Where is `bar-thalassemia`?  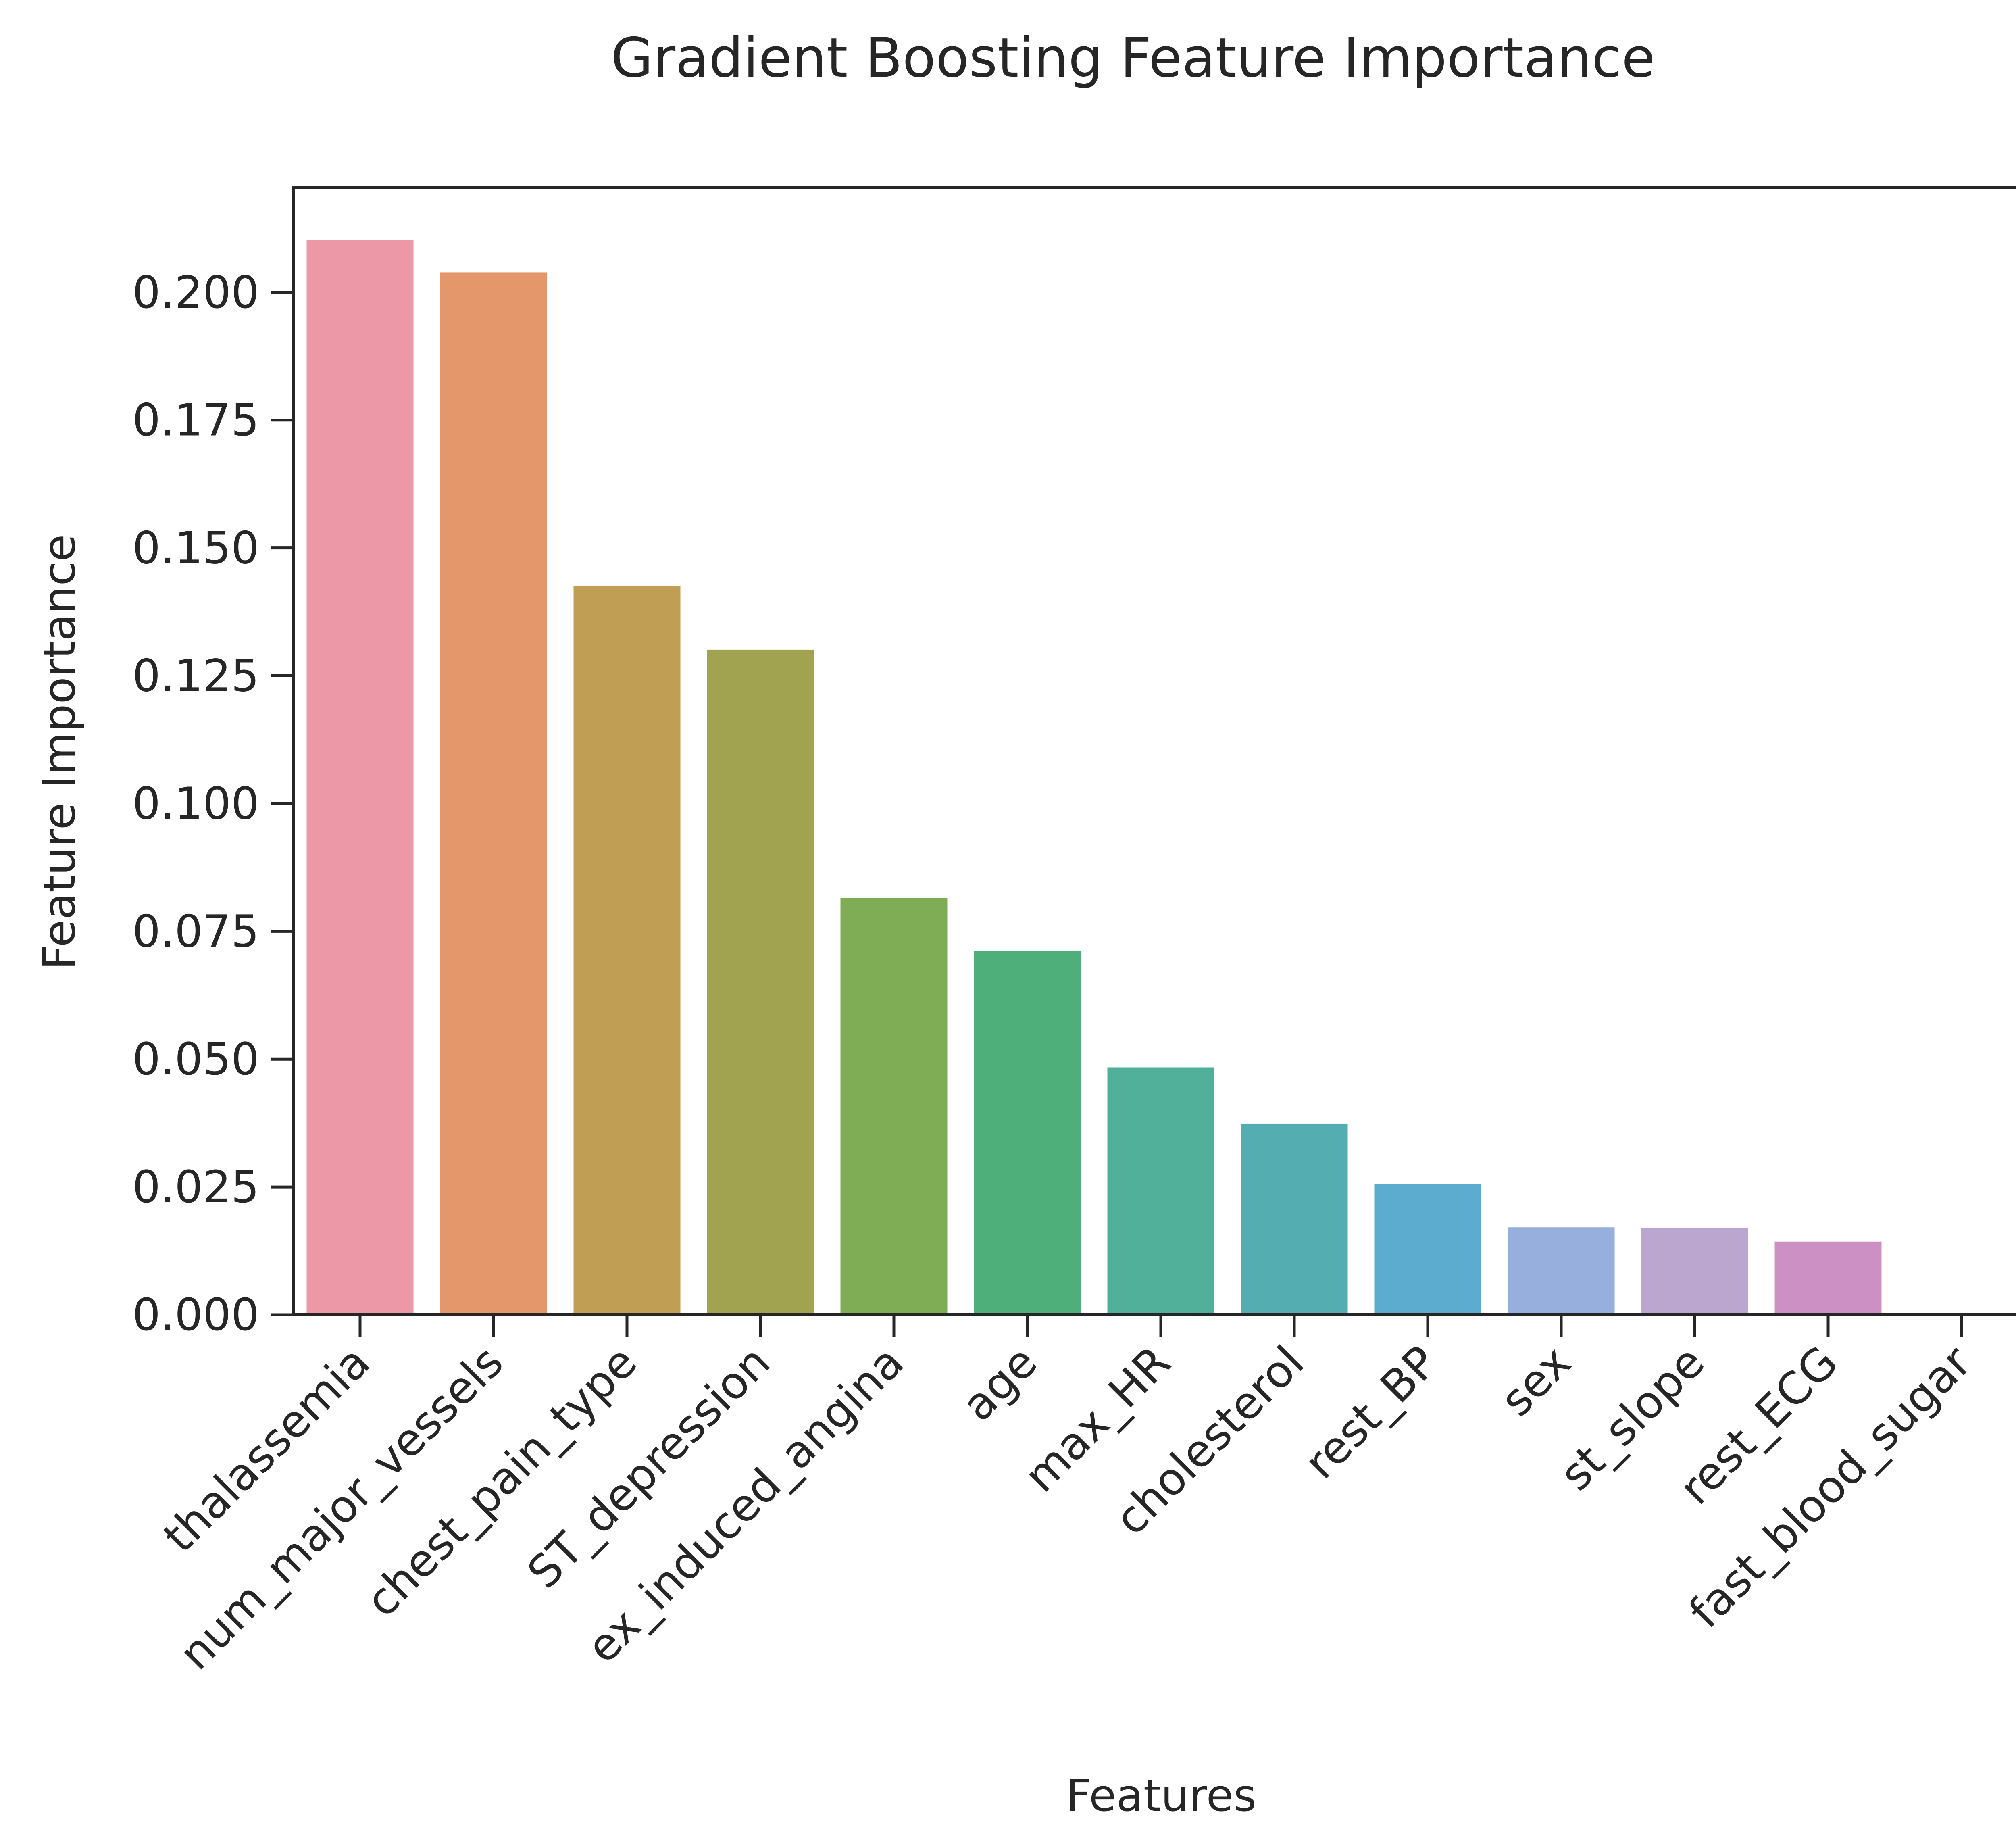 bar-thalassemia is located at coordinates (360, 777).